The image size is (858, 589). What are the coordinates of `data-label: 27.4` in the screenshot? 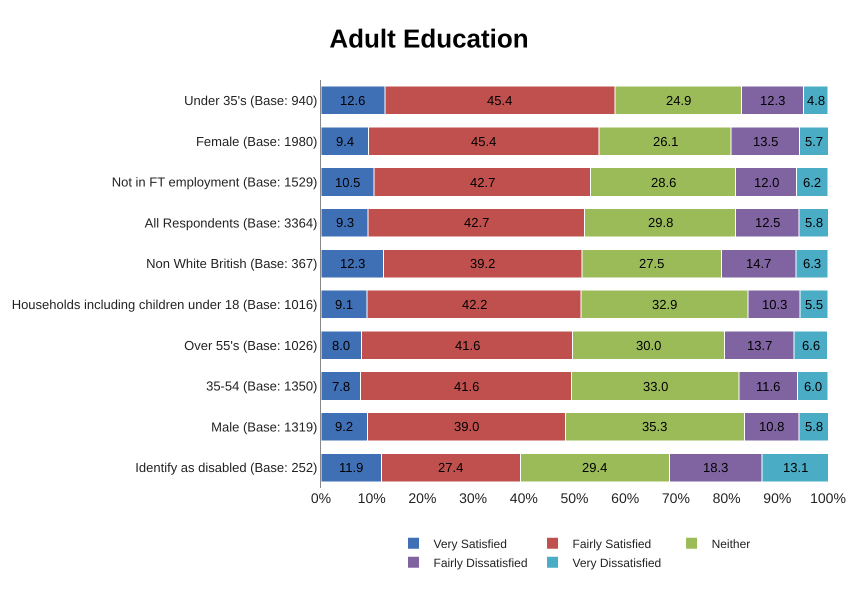 It's located at (451, 467).